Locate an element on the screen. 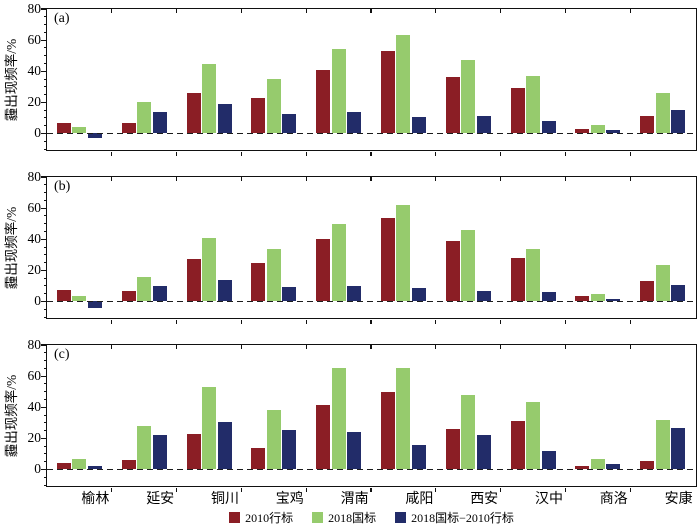 The image size is (700, 531). y-axis-title: 霾出现频率/% is located at coordinates (11, 247).